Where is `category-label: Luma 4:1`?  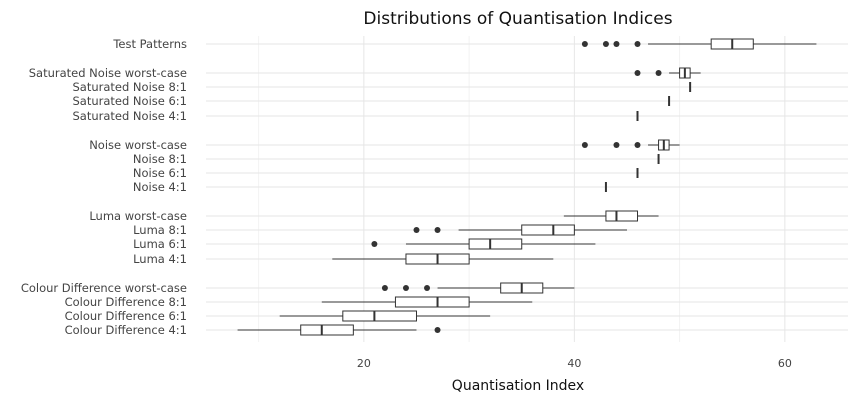
category-label: Luma 4:1 is located at coordinates (160, 259).